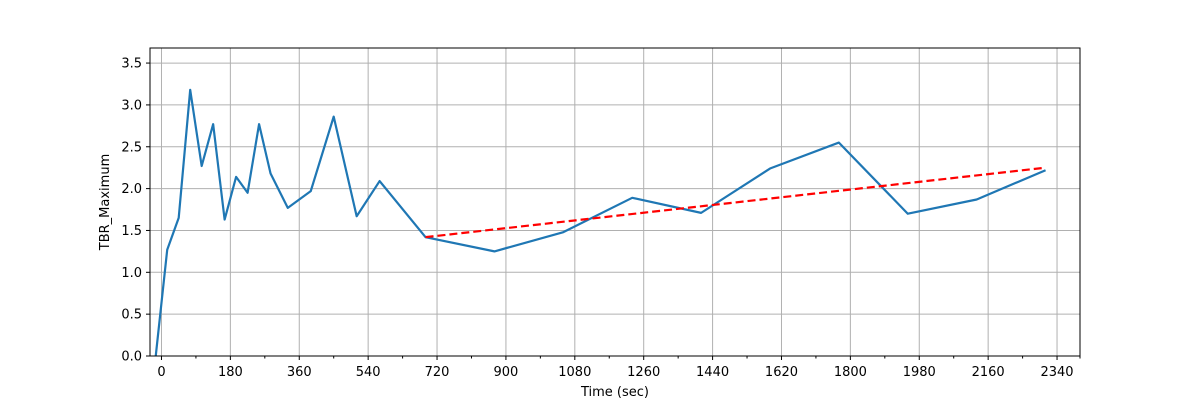 The image size is (1200, 404). What do you see at coordinates (131, 189) in the screenshot?
I see `y-tick-label: 2.0` at bounding box center [131, 189].